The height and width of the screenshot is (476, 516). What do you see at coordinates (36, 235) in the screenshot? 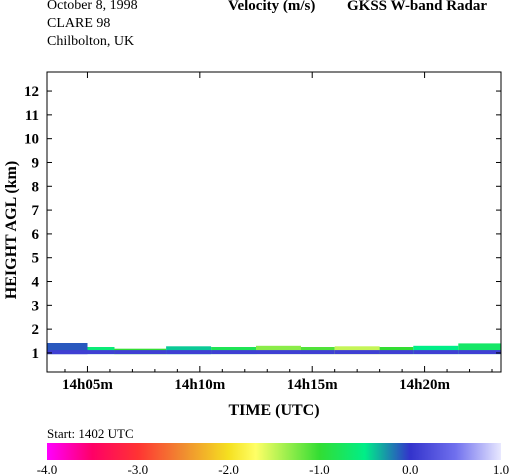
I see `y-tick-label: 6` at bounding box center [36, 235].